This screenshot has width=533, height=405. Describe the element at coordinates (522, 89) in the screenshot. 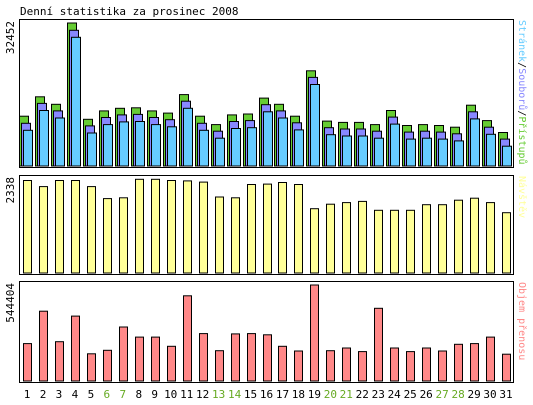

I see `legend-entry-soubor-: Souborů` at that location.